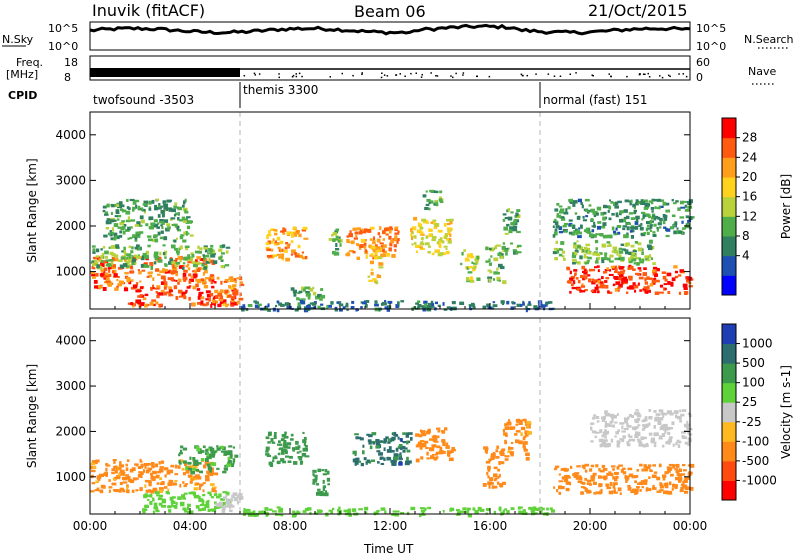 The image size is (800, 554). What do you see at coordinates (63, 28) in the screenshot?
I see `nsky-tick-top: 10^5` at bounding box center [63, 28].